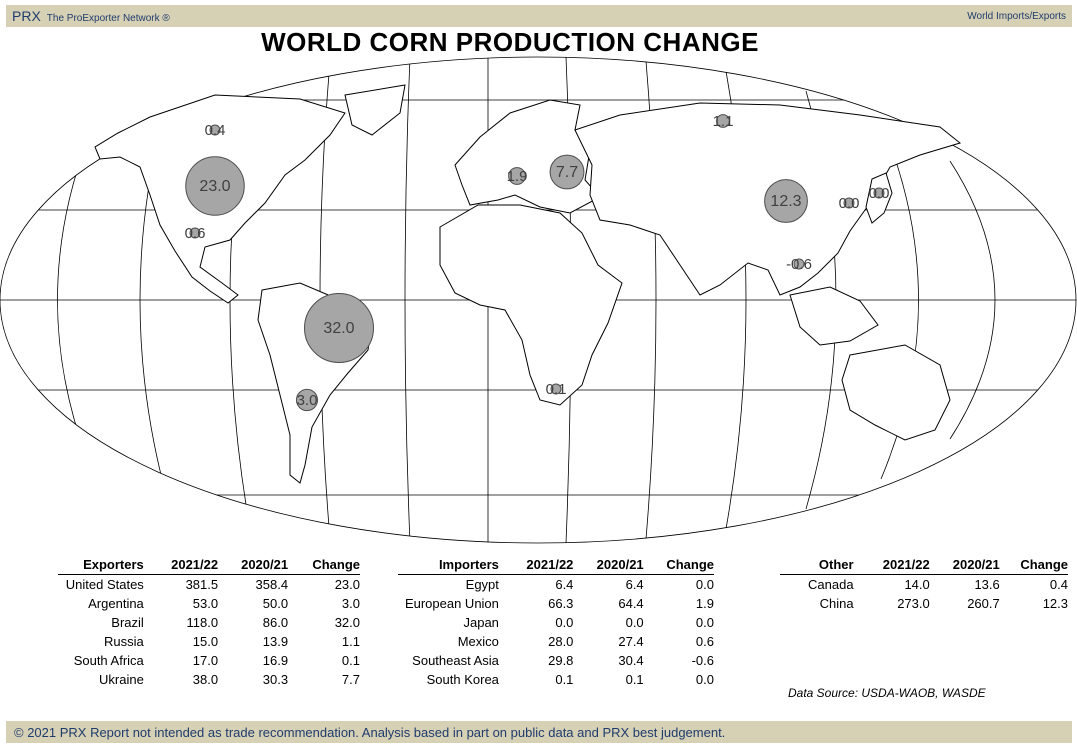  Describe the element at coordinates (275, 603) in the screenshot. I see `table-cell: 50.0` at that location.